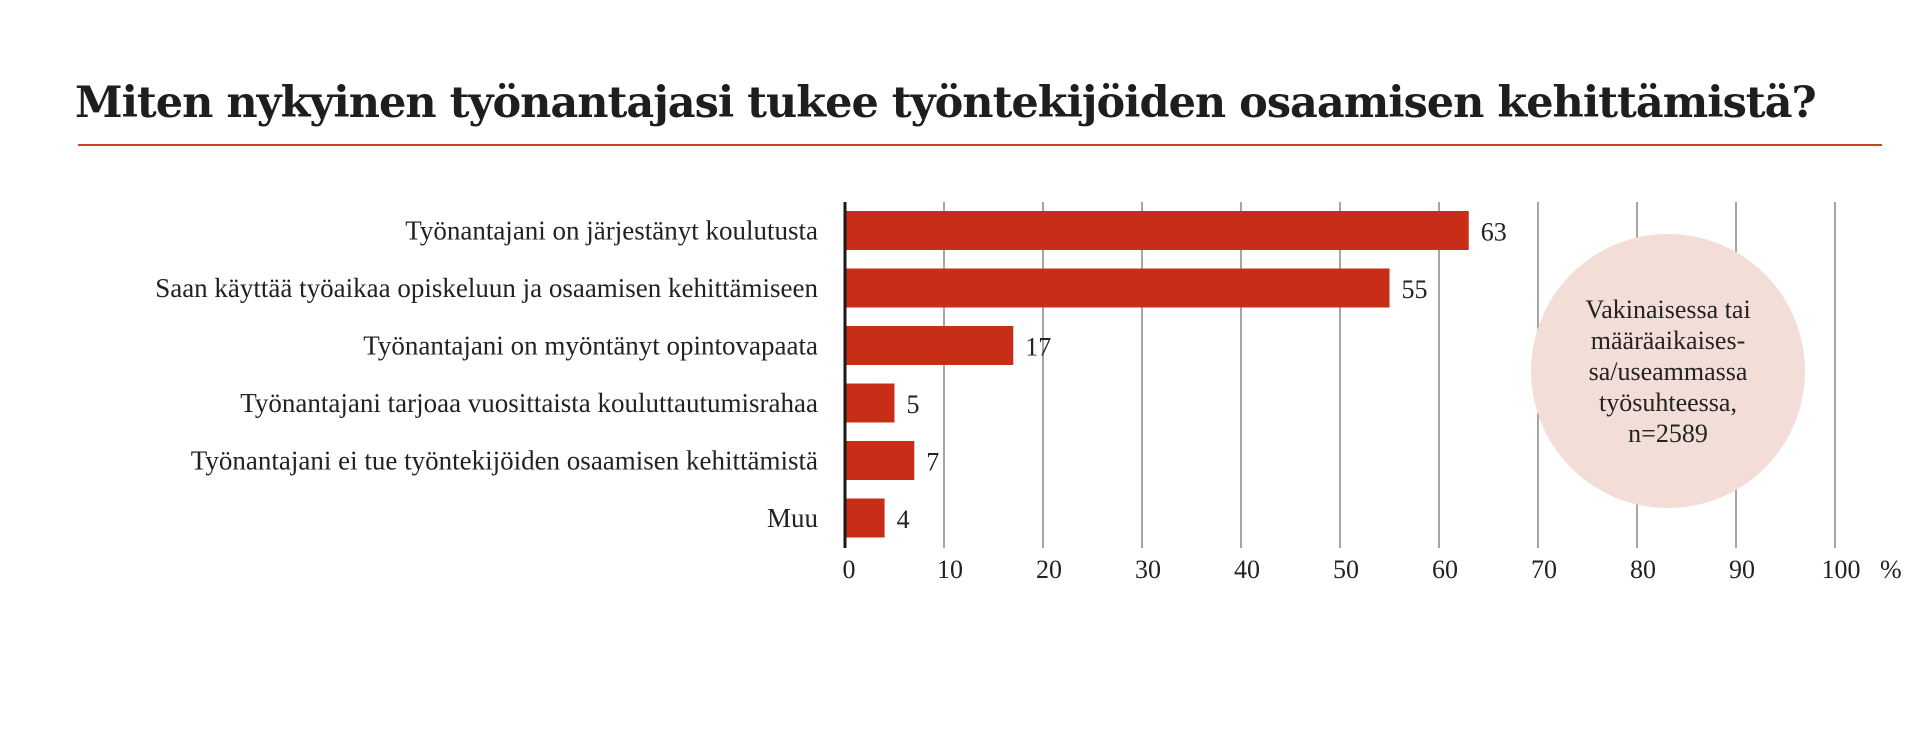 This screenshot has height=749, width=1920. Describe the element at coordinates (1742, 569) in the screenshot. I see `tick-label-90: 90` at that location.